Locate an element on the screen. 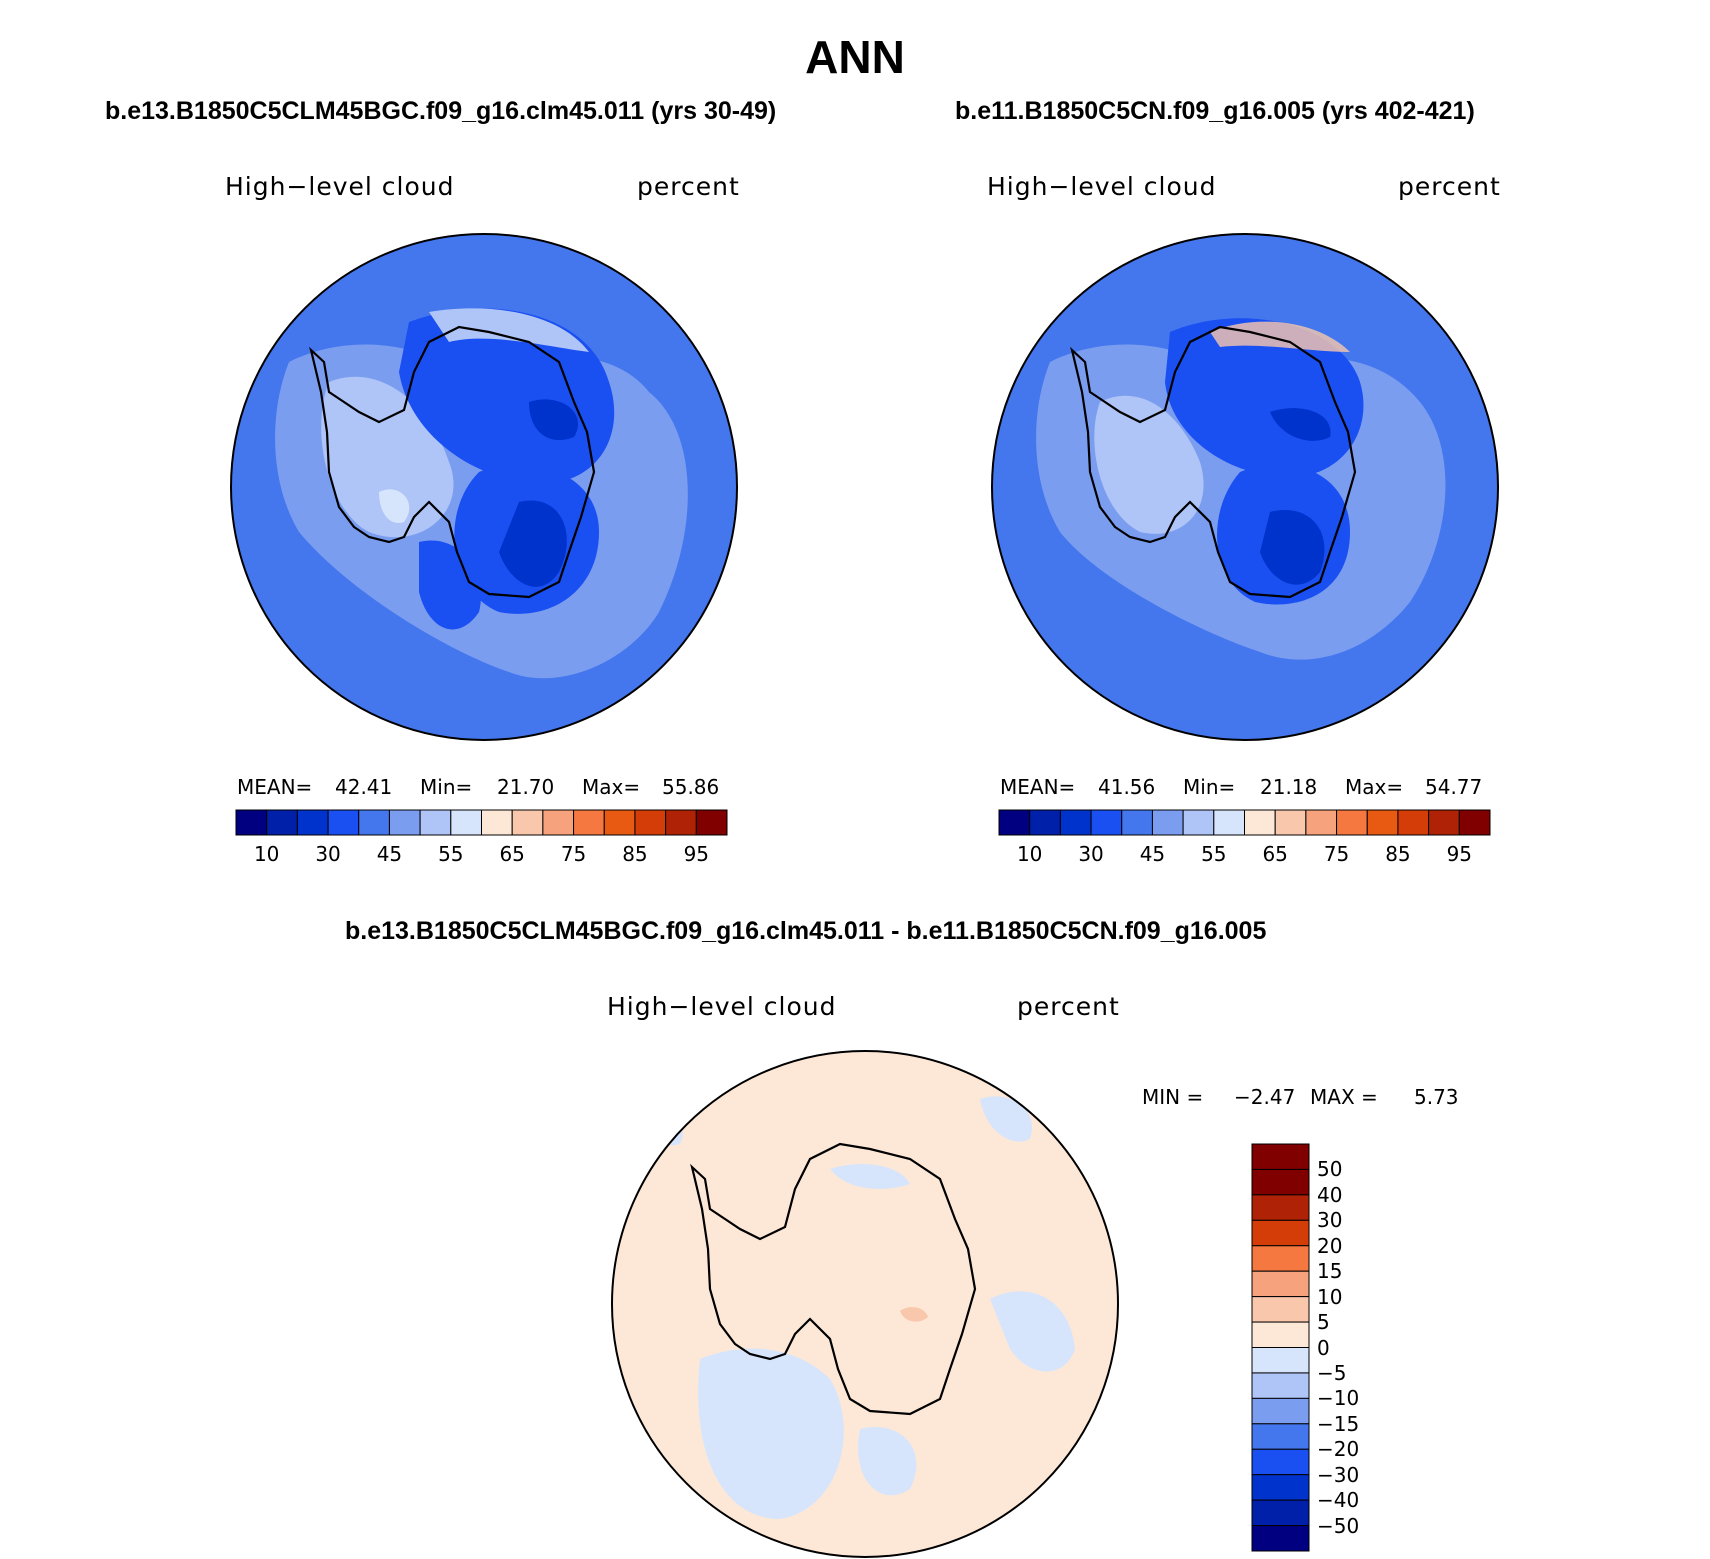  panel2-units-label: percent is located at coordinates (1449, 186).